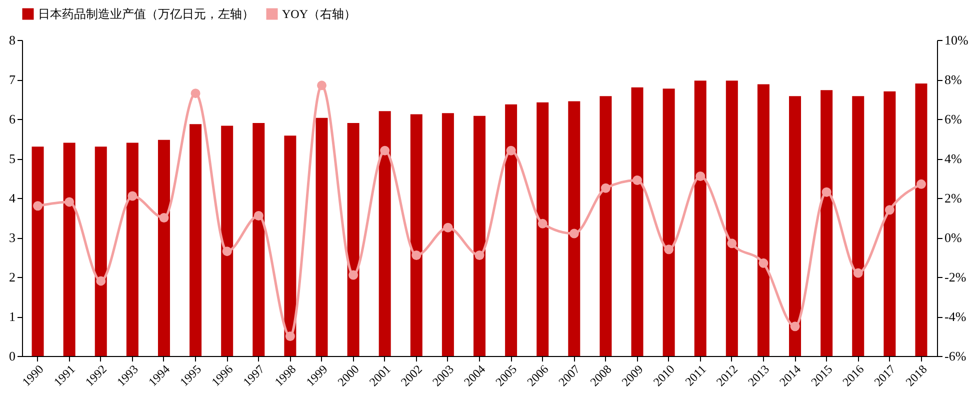 The width and height of the screenshot is (976, 396). What do you see at coordinates (12, 277) in the screenshot?
I see `y-tick-label: 2` at bounding box center [12, 277].